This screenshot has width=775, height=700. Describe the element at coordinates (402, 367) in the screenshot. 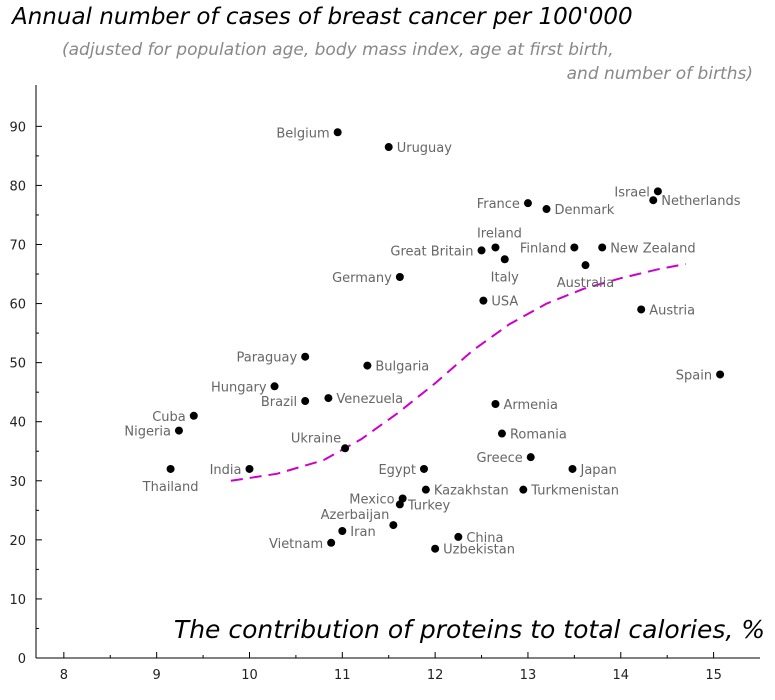

I see `point-label: Bulgaria` at that location.